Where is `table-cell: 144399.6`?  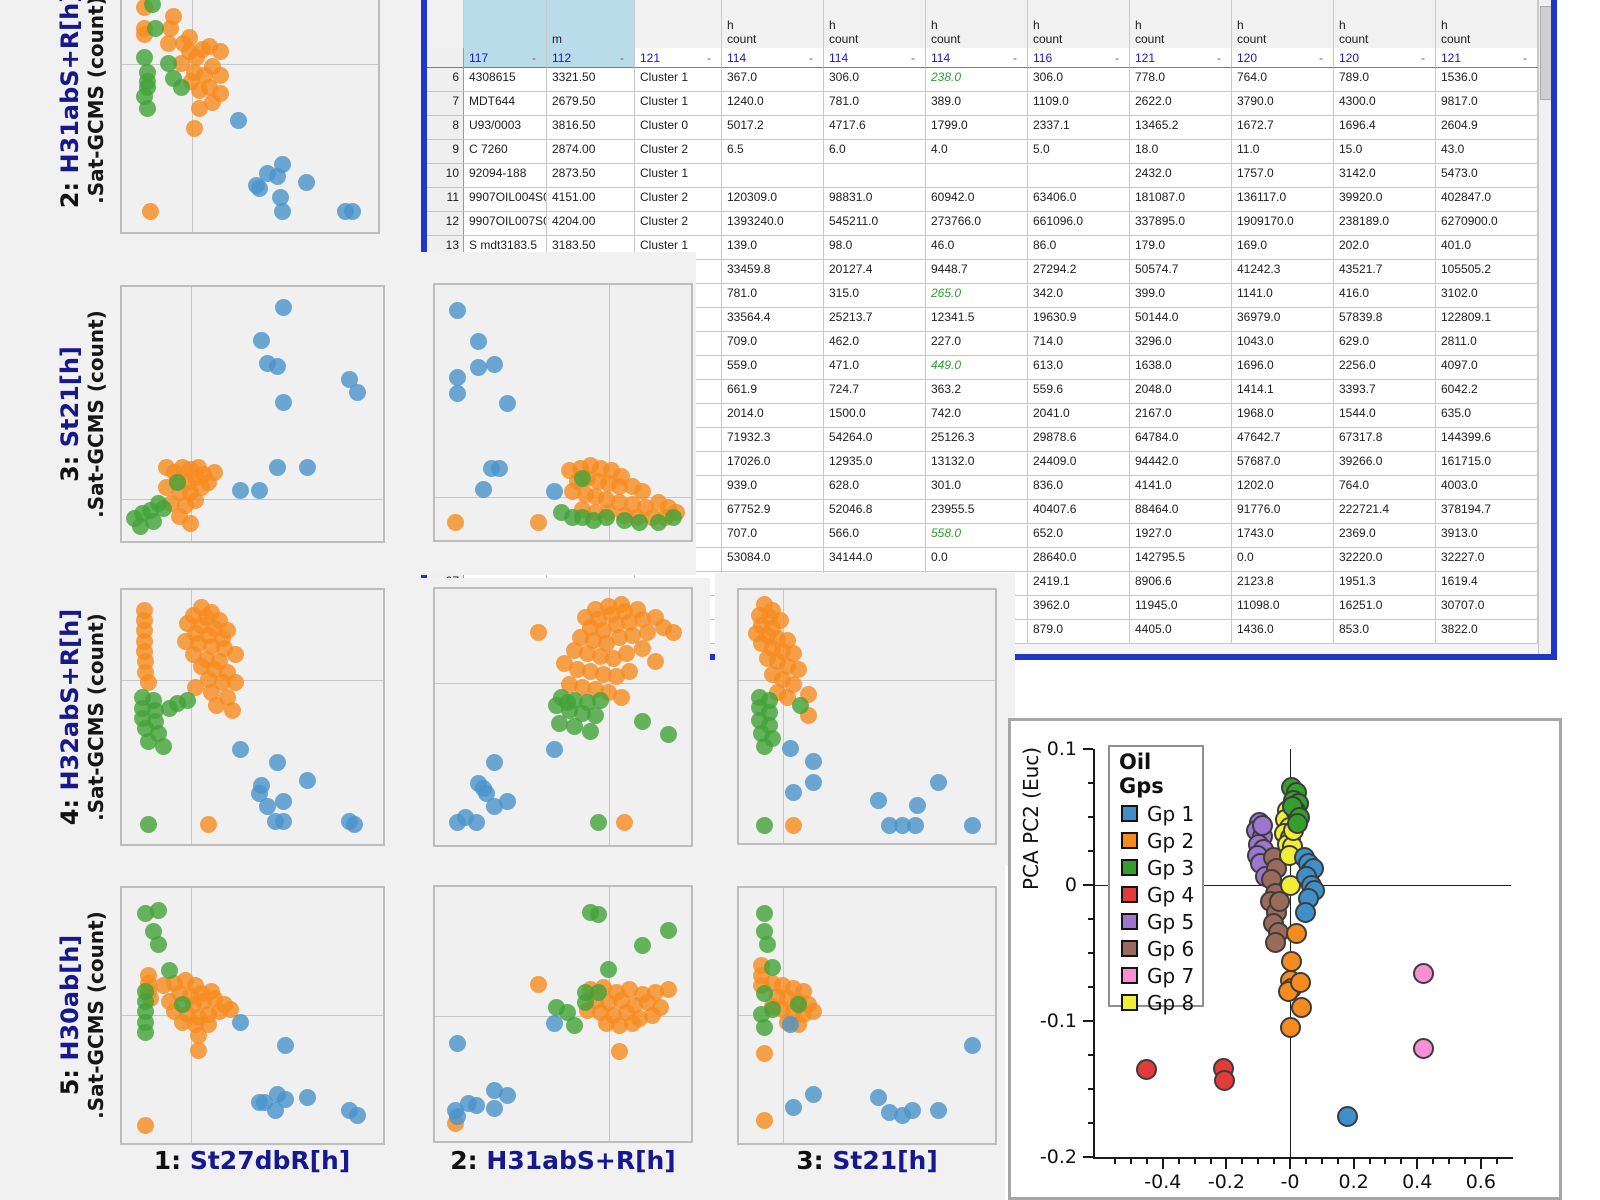 table-cell: 144399.6 is located at coordinates (1487, 440).